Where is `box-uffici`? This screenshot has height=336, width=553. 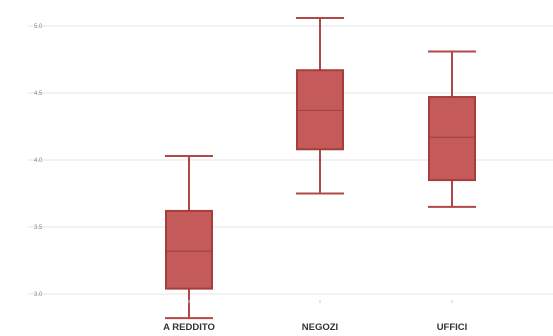 box-uffici is located at coordinates (452, 129).